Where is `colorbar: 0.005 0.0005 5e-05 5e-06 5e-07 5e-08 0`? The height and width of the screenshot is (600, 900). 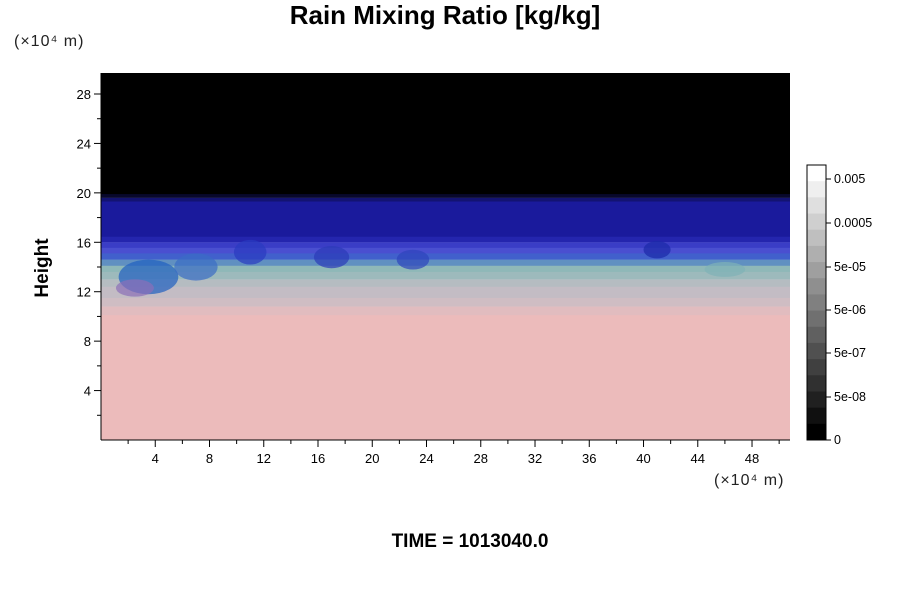
colorbar: 0.005 0.0005 5e-05 5e-06 5e-07 5e-08 0 is located at coordinates (839, 305).